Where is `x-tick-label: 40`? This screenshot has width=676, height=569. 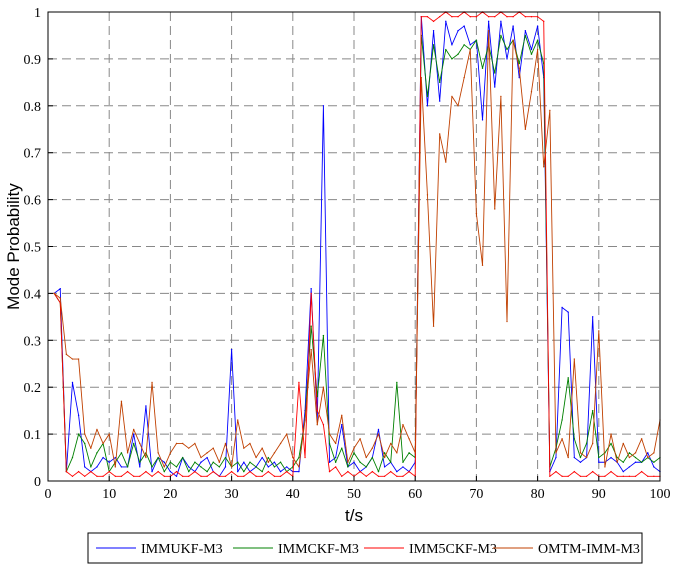
x-tick-label: 40 is located at coordinates (293, 494).